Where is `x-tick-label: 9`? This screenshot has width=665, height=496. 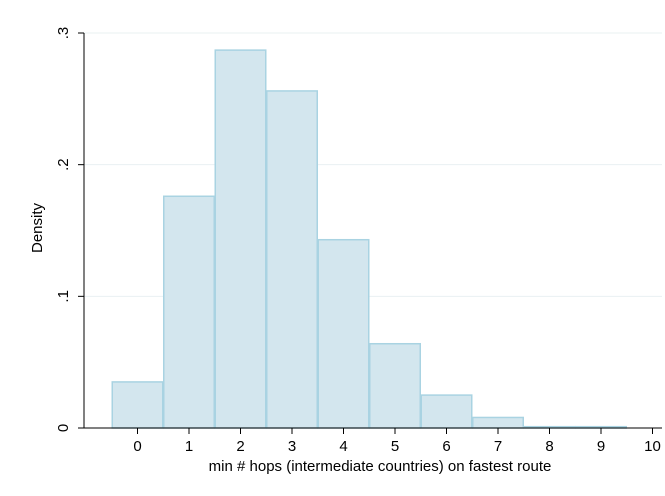 x-tick-label: 9 is located at coordinates (601, 446).